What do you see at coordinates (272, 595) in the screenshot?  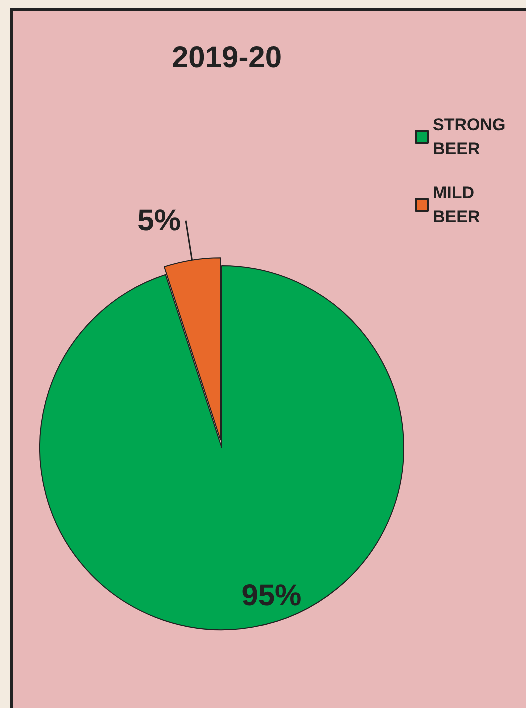 I see `data-label: 95%` at bounding box center [272, 595].